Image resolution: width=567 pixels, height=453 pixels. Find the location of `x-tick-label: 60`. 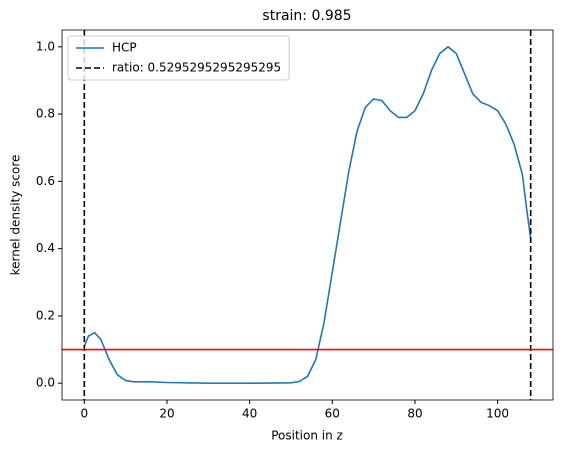

x-tick-label: 60 is located at coordinates (332, 414).